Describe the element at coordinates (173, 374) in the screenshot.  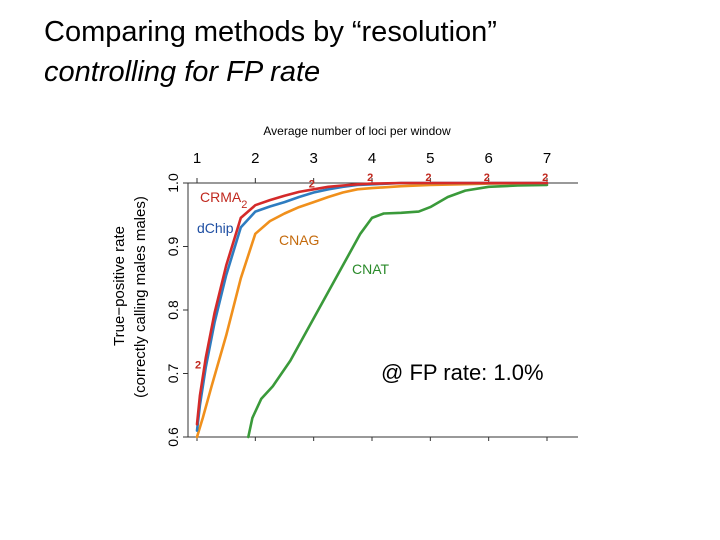
I see `y-tick-label: 0.7` at that location.